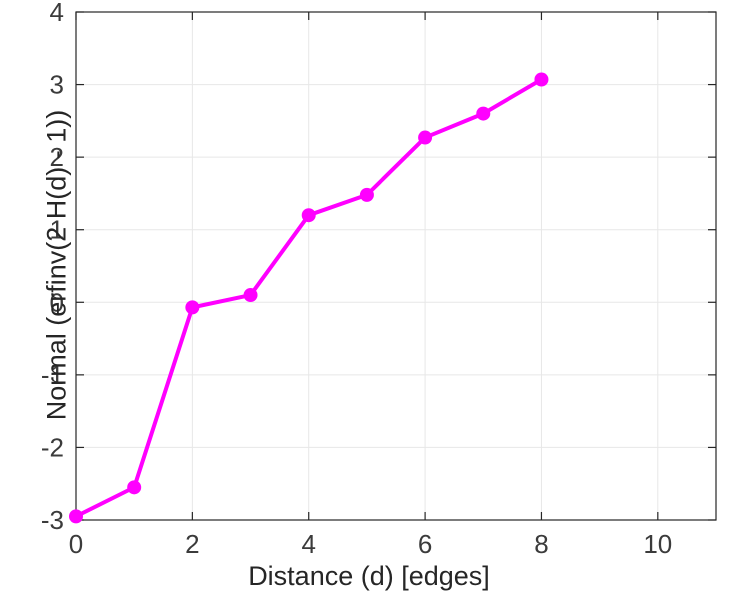 The height and width of the screenshot is (600, 738). Describe the element at coordinates (657, 544) in the screenshot. I see `x-tick-label: 10` at that location.